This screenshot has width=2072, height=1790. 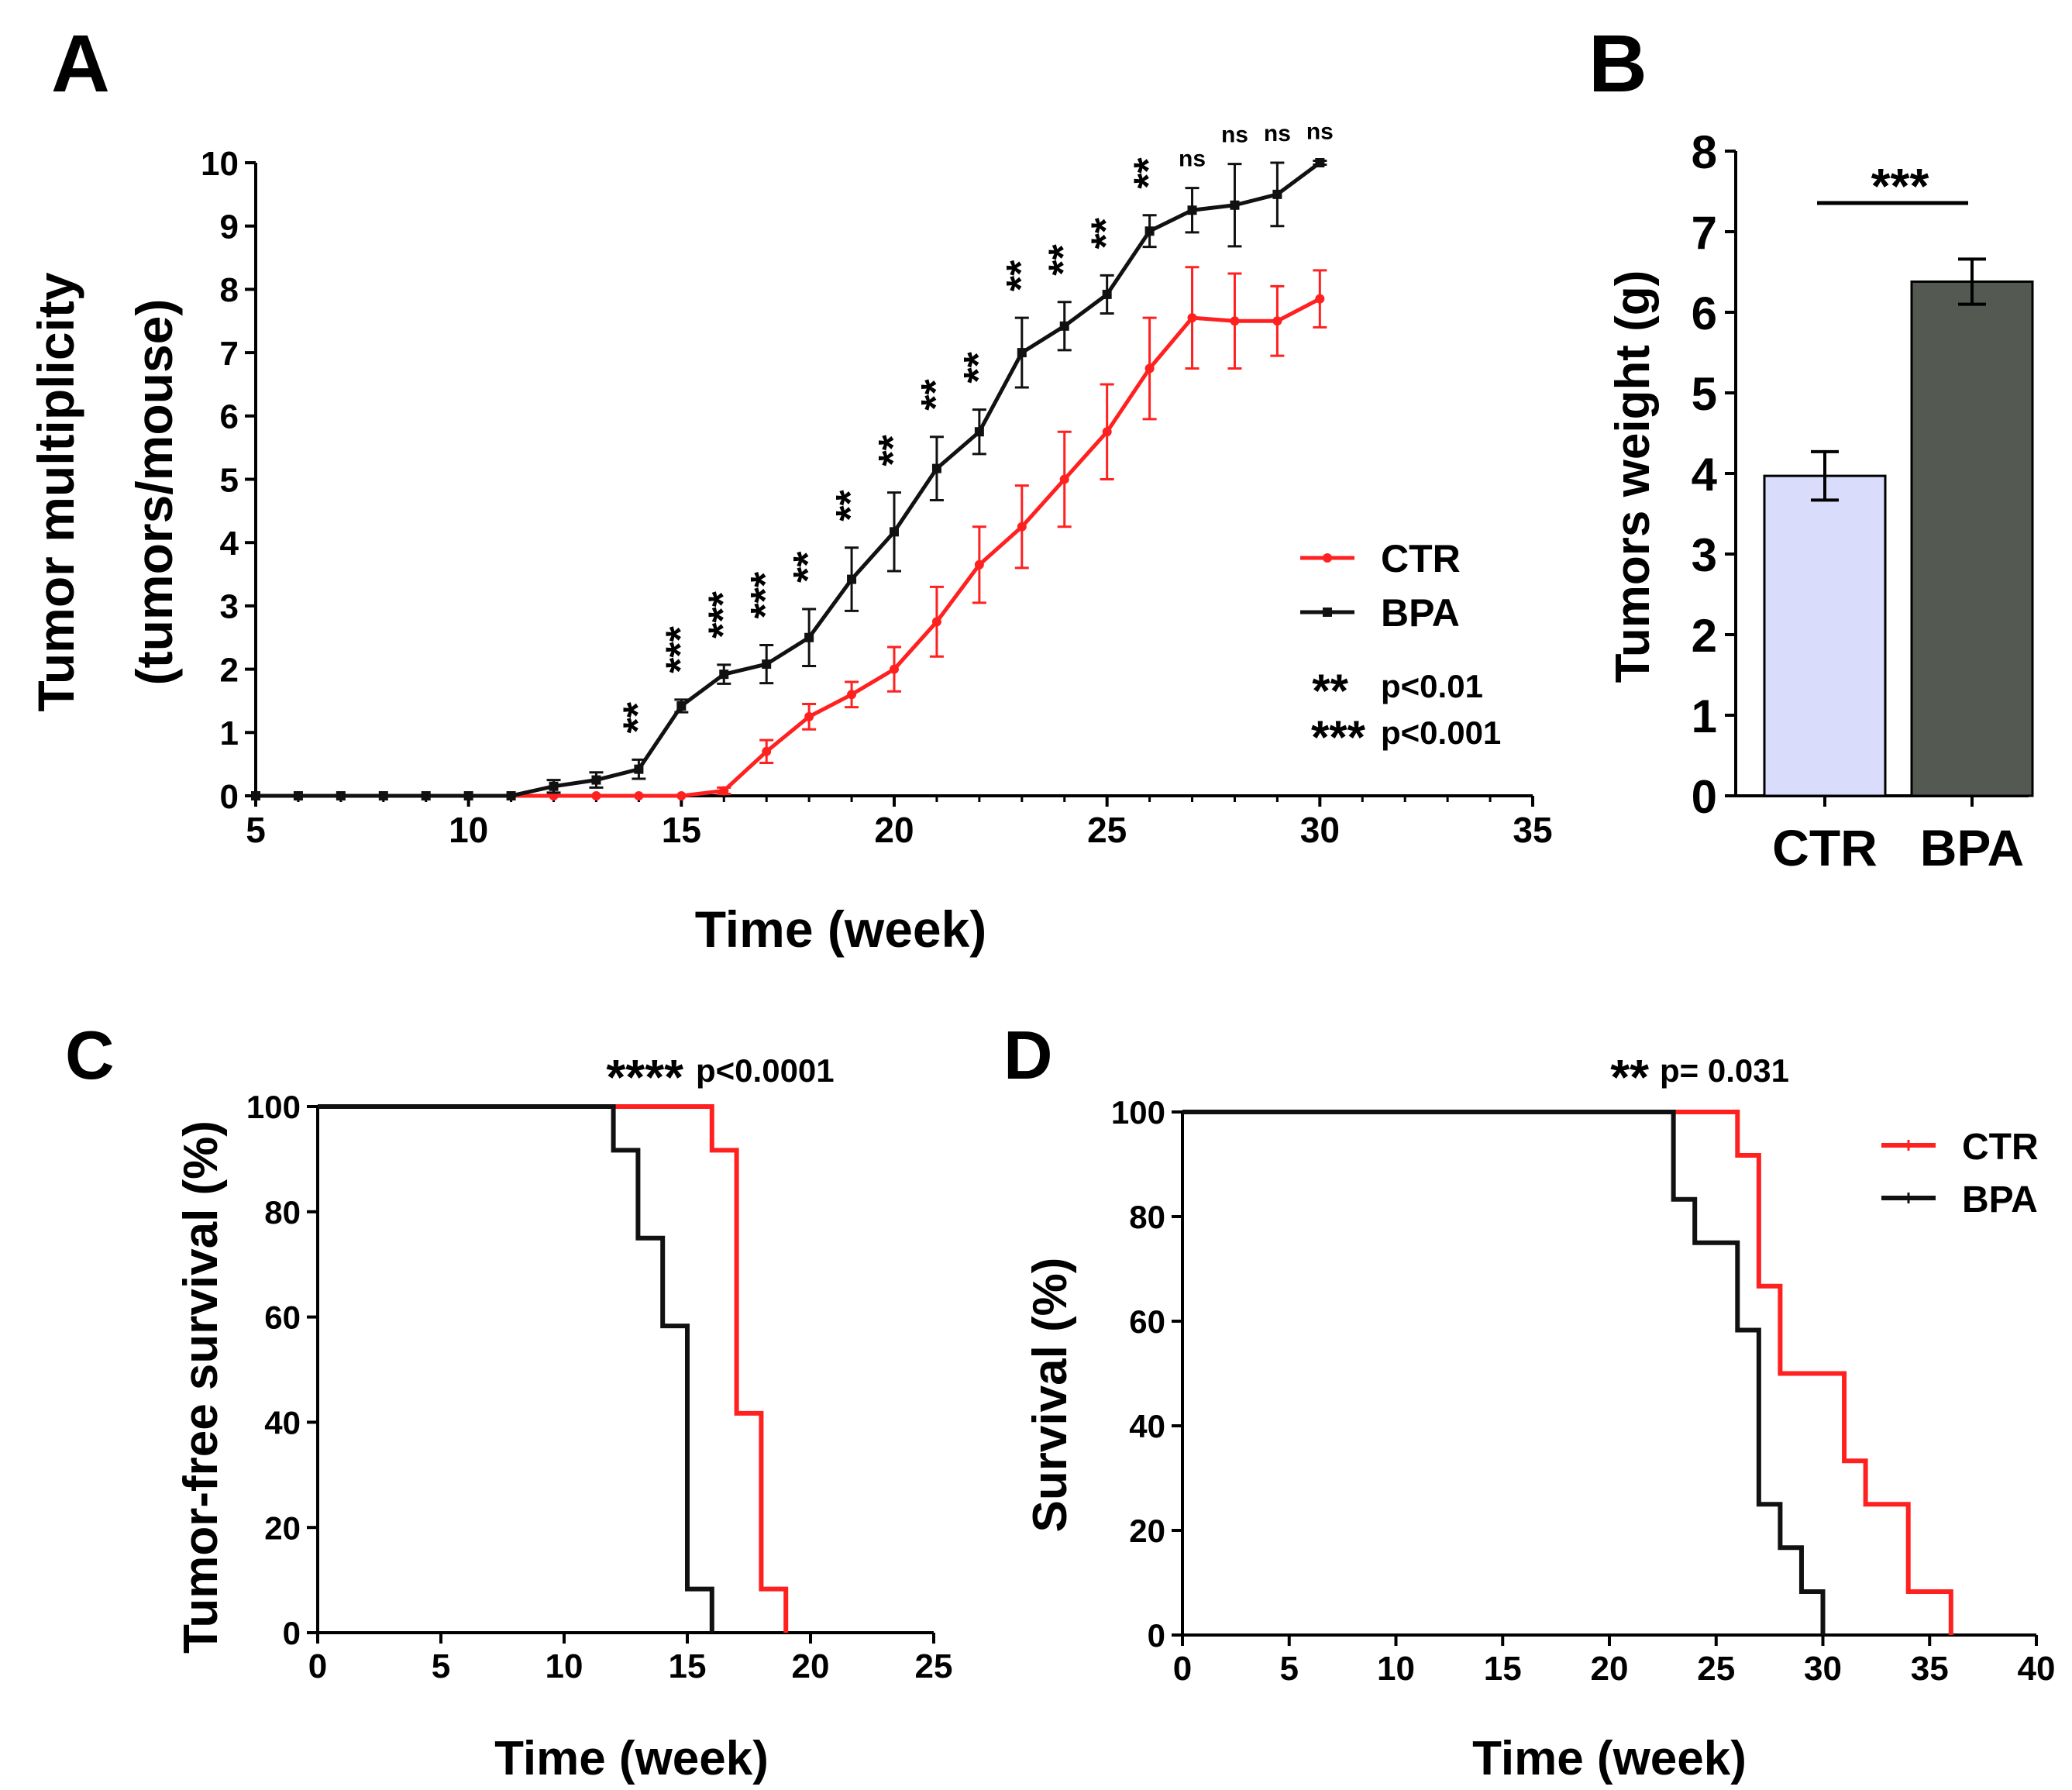 I want to click on panel-a-ylabel-line1: Tumor multiplicity, so click(x=55, y=491).